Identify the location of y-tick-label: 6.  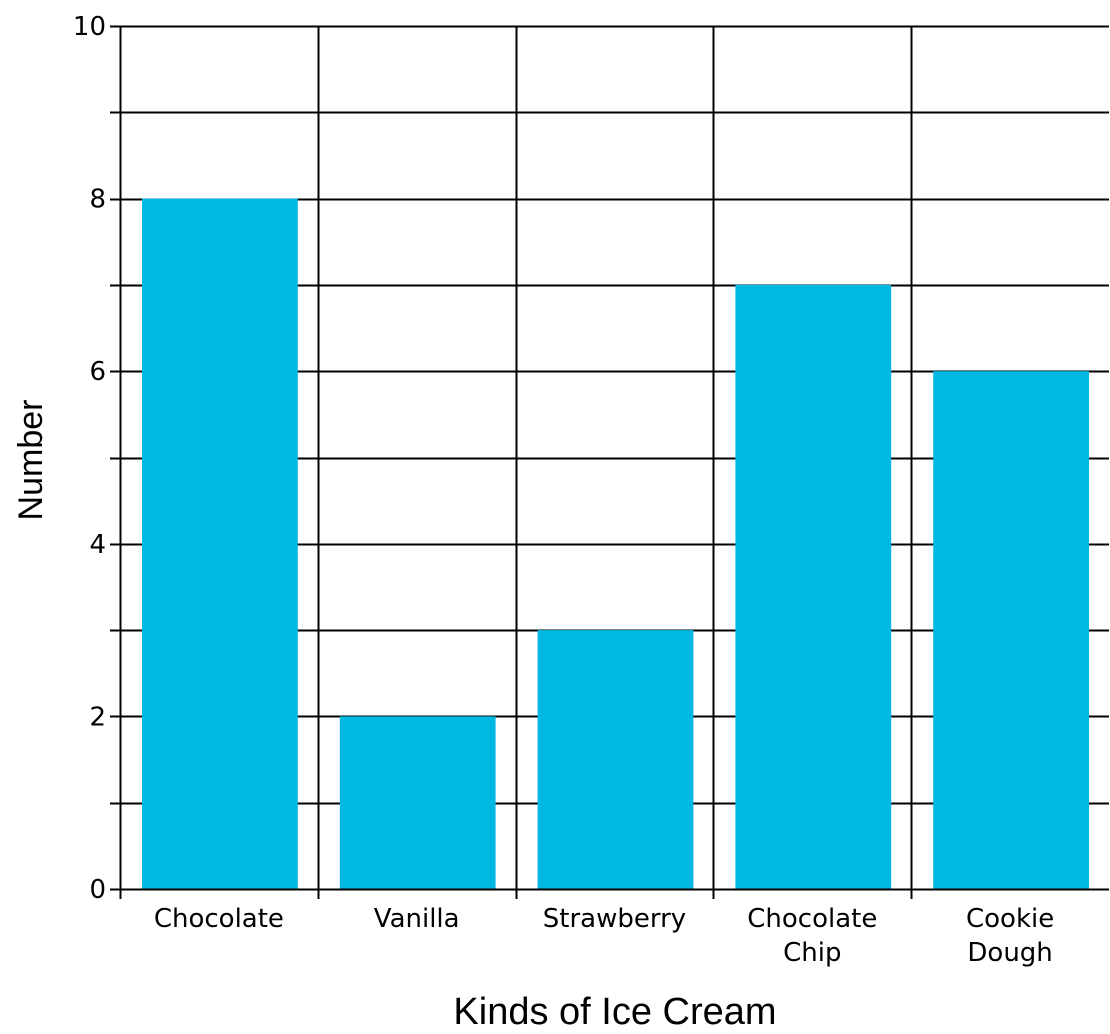
(97, 372).